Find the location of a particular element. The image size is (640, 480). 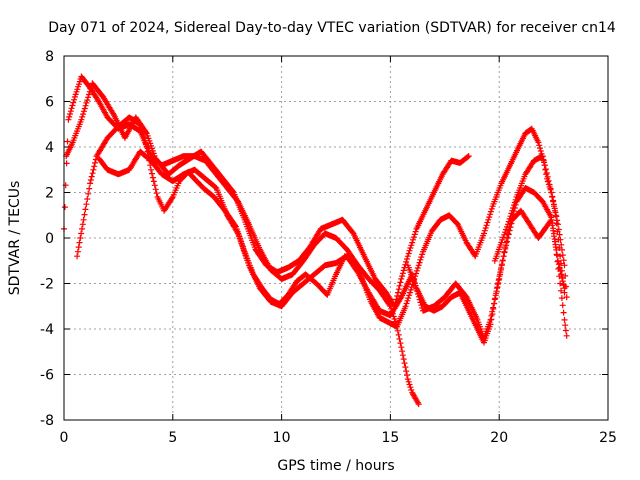

x-tick-label: 25 is located at coordinates (608, 438).